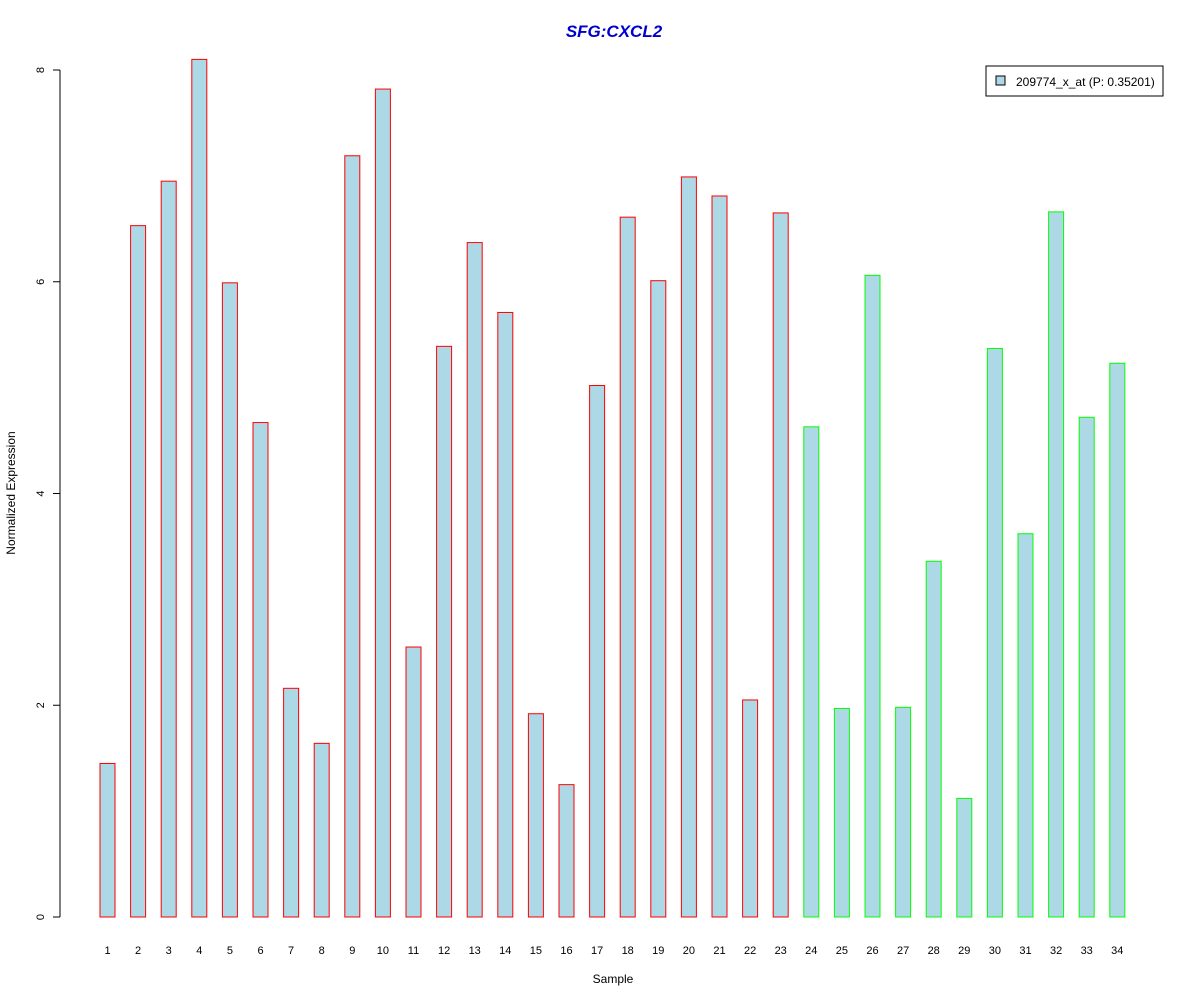 This screenshot has height=1000, width=1200. I want to click on x-tick-label: 33, so click(1087, 951).